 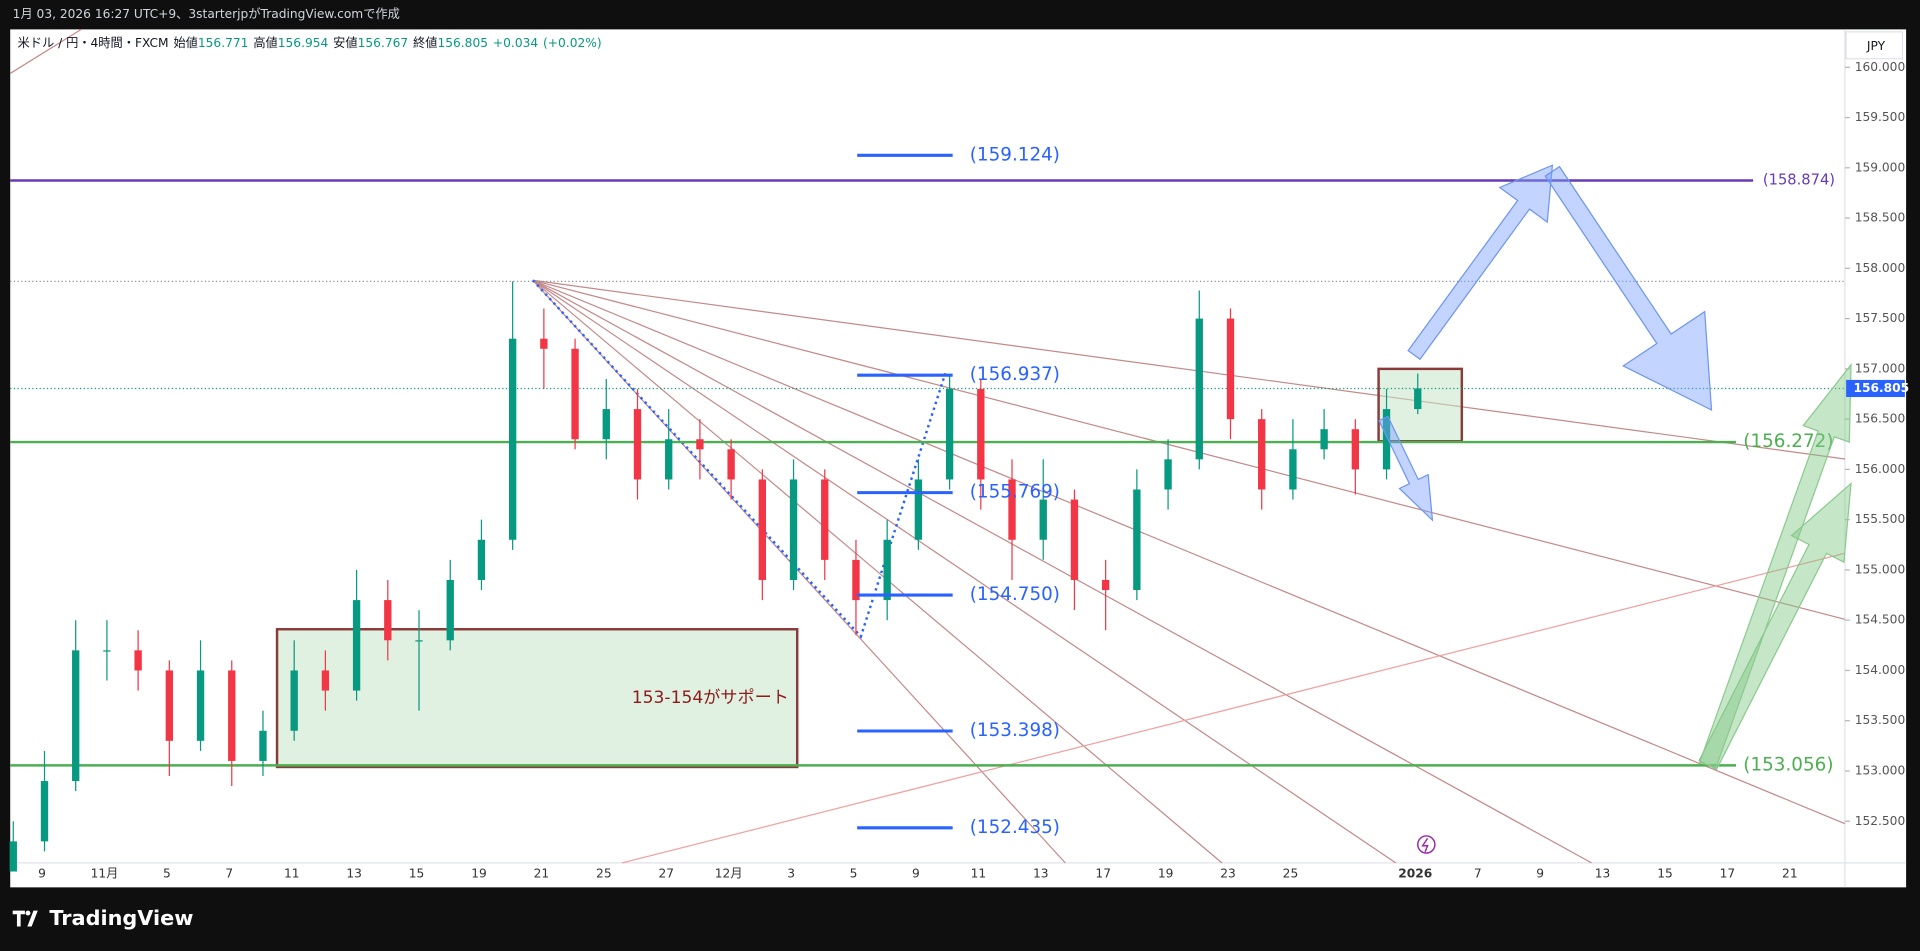 What do you see at coordinates (1788, 764) in the screenshot?
I see `horizontal-line-label: (153.056)` at bounding box center [1788, 764].